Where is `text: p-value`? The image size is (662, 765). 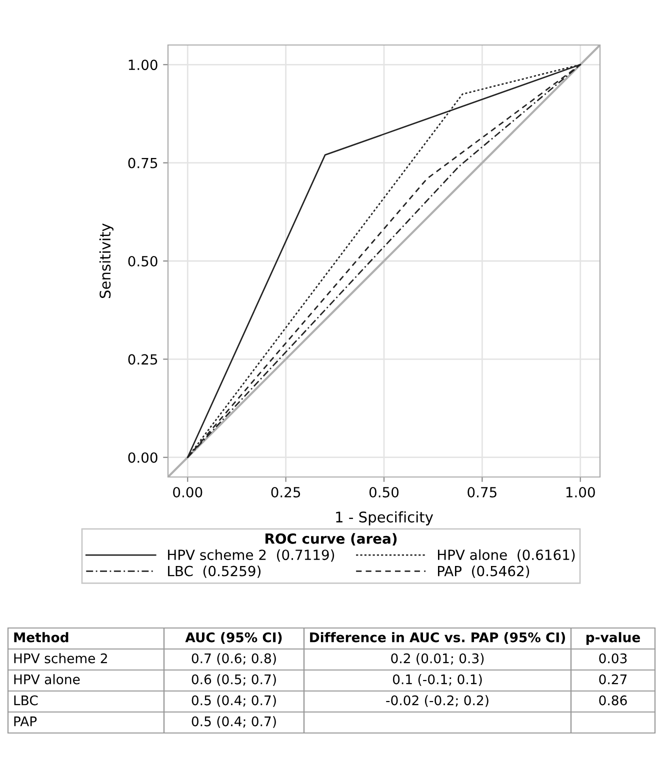 text: p-value is located at coordinates (613, 638).